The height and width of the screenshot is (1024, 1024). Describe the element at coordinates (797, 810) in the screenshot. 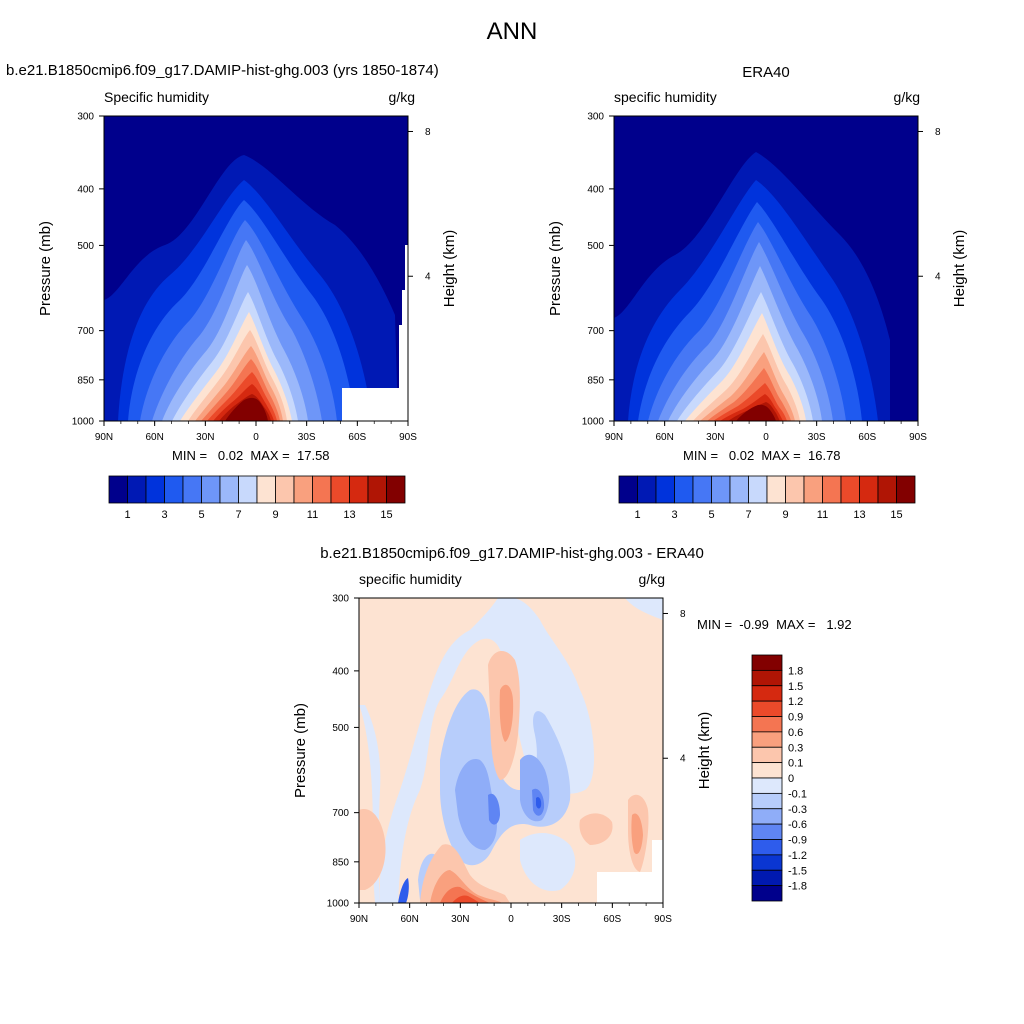

I see `colorbar-label: -0.3` at that location.